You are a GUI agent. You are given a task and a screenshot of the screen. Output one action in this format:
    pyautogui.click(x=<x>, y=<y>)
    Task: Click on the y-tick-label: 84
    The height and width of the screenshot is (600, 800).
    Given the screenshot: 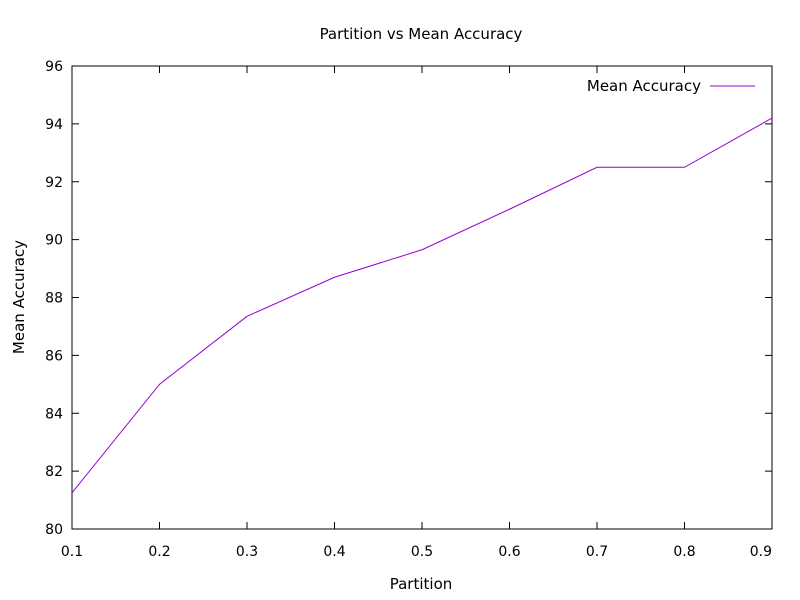 What is the action you would take?
    pyautogui.click(x=54, y=414)
    